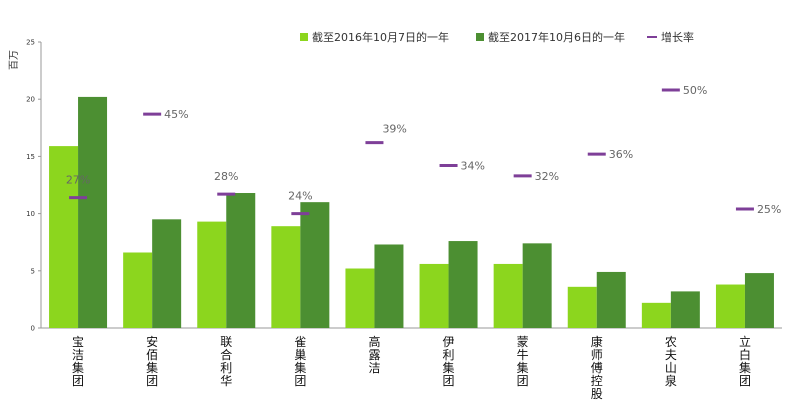 The height and width of the screenshot is (401, 800). Describe the element at coordinates (671, 361) in the screenshot. I see `category-label: 农夫山泉` at that location.